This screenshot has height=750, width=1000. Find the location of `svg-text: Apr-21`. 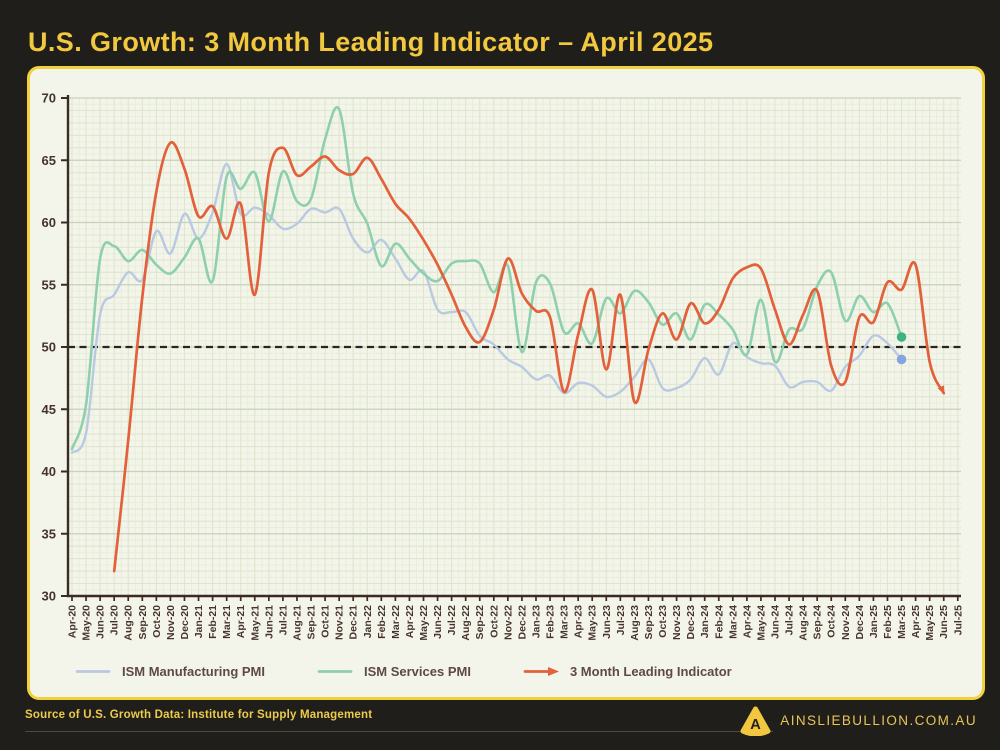

svg-text: Apr-21 is located at coordinates (241, 621).